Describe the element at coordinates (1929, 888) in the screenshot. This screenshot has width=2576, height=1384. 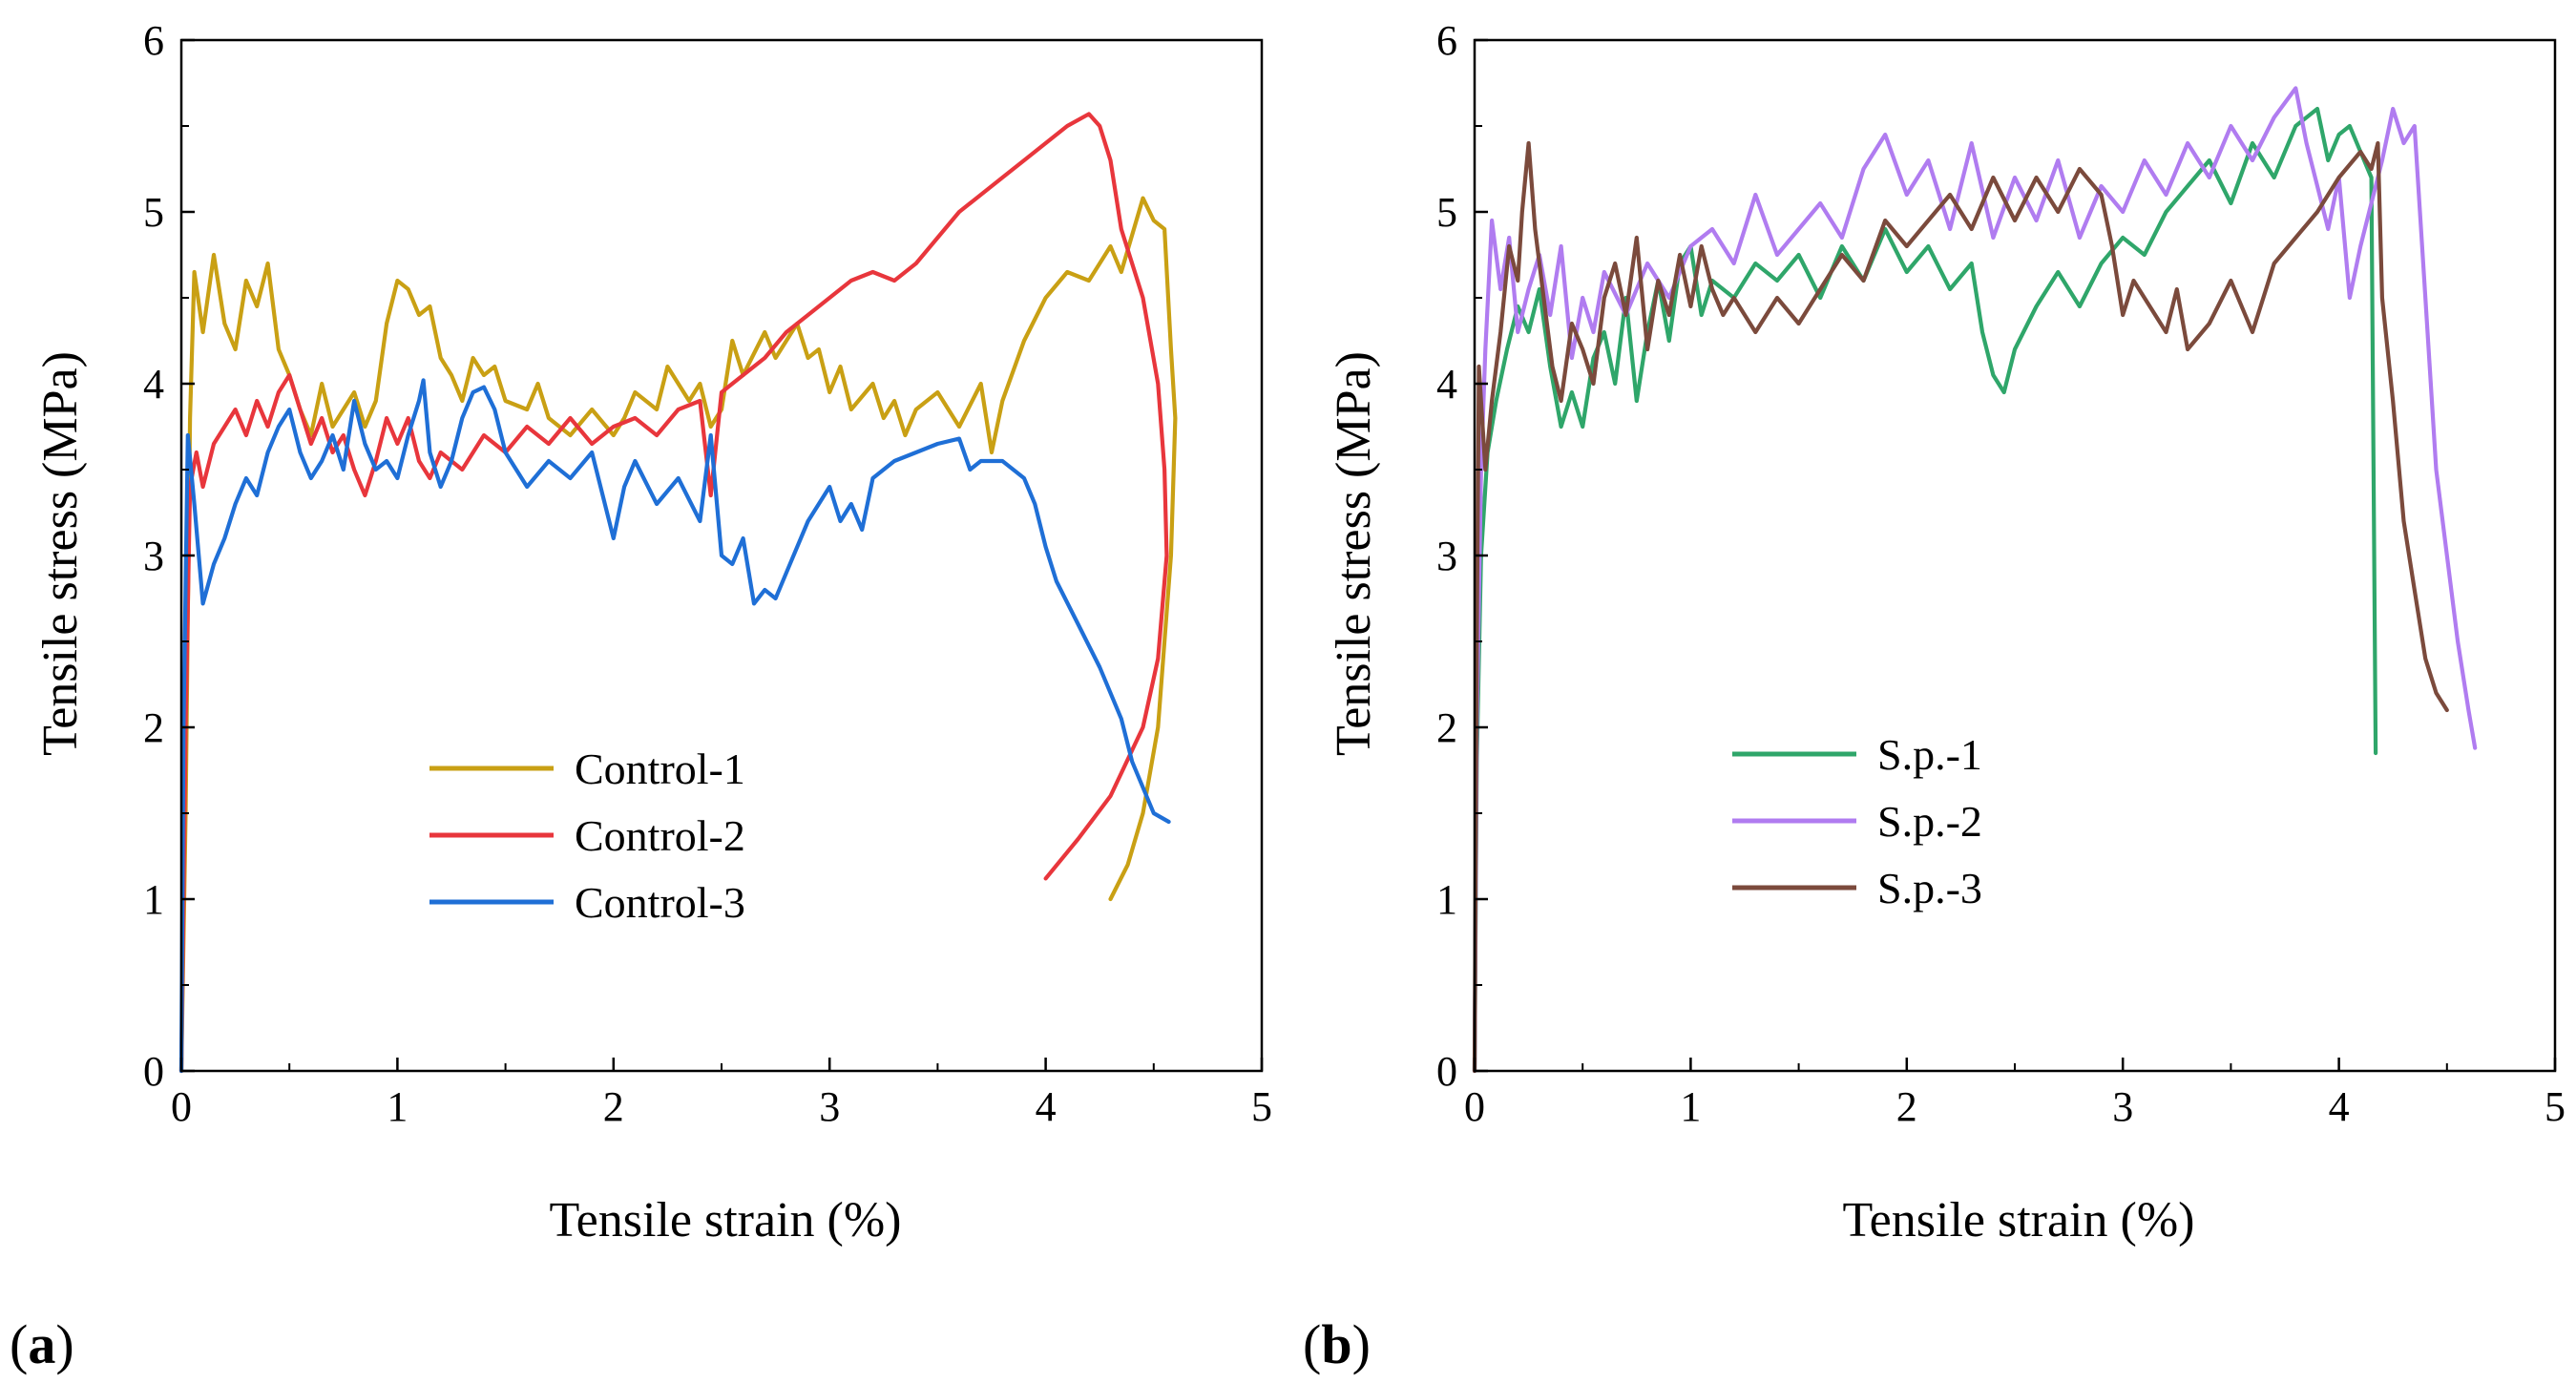
I see `legend-label: S.p.-3` at that location.